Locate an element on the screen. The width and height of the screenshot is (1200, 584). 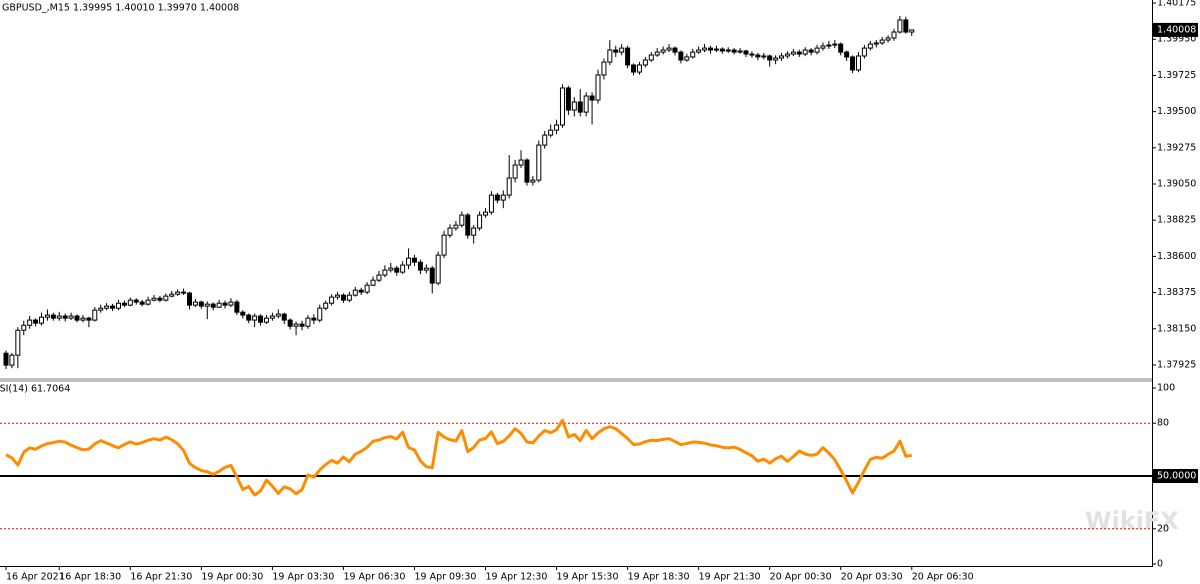
watermark: WikiFX is located at coordinates (1132, 521).